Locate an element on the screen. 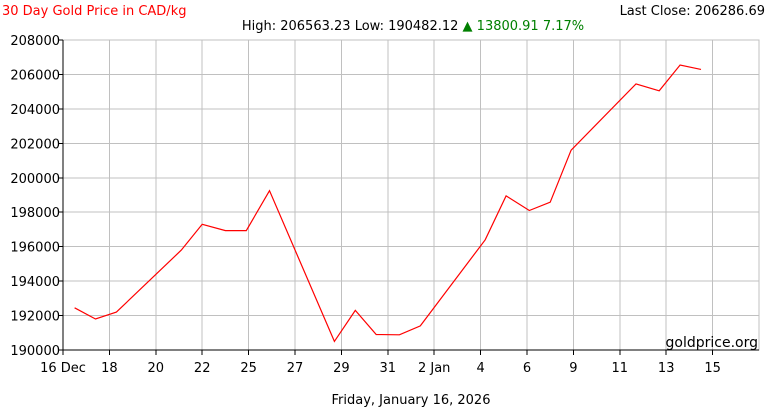 This screenshot has width=770, height=410. x-tick-label: 15 is located at coordinates (712, 368).